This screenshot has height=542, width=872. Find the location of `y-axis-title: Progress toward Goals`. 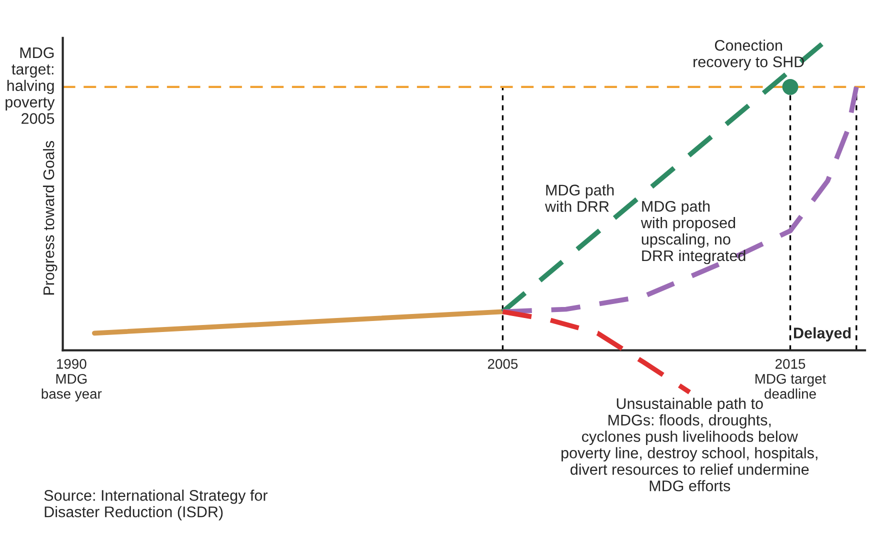

y-axis-title: Progress toward Goals is located at coordinates (50, 218).